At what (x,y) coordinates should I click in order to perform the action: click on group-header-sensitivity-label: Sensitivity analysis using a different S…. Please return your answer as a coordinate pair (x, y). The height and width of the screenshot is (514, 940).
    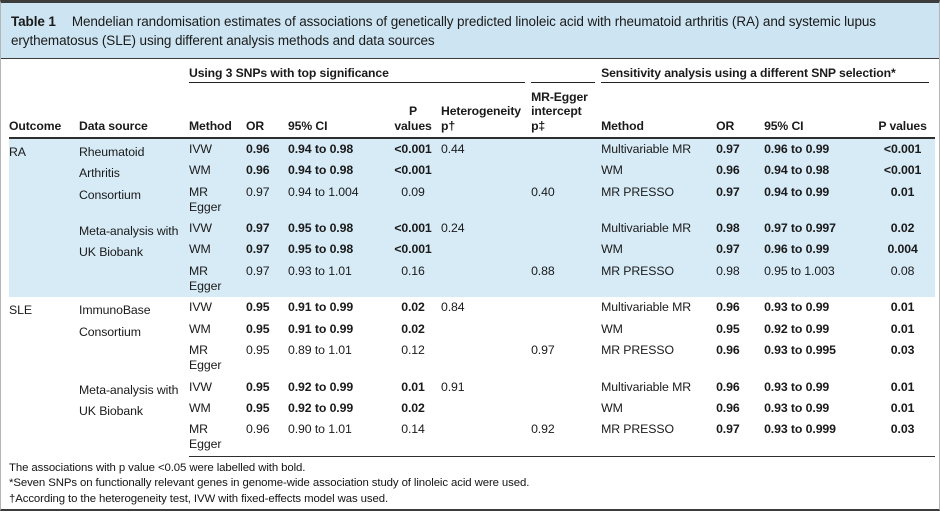
    Looking at the image, I should click on (765, 74).